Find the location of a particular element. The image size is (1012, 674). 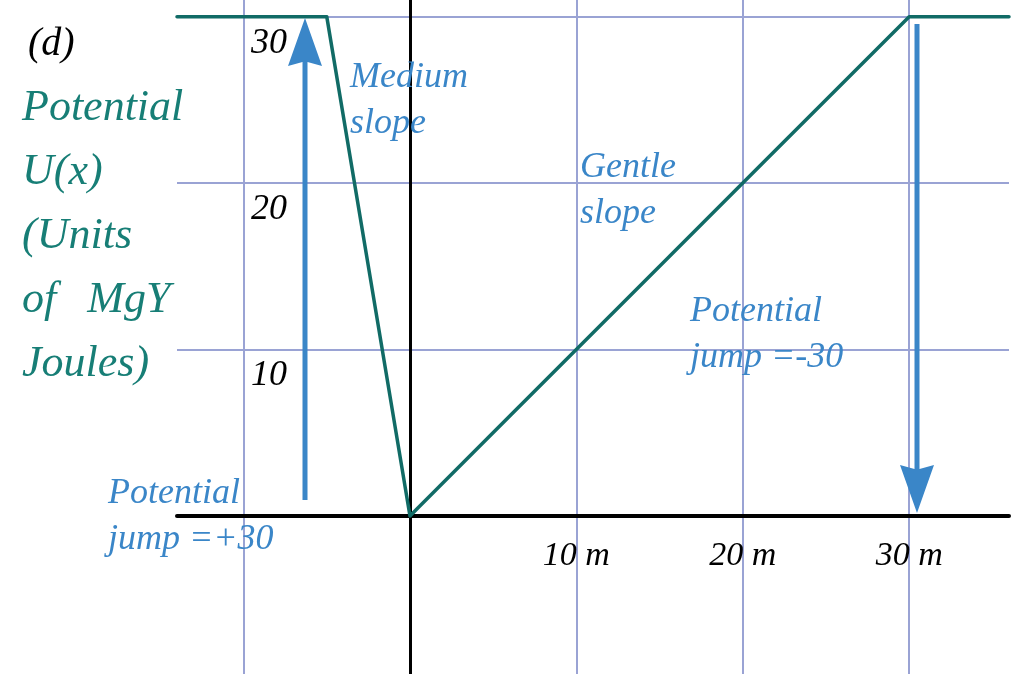

x-tick-label: 20 m is located at coordinates (743, 553).